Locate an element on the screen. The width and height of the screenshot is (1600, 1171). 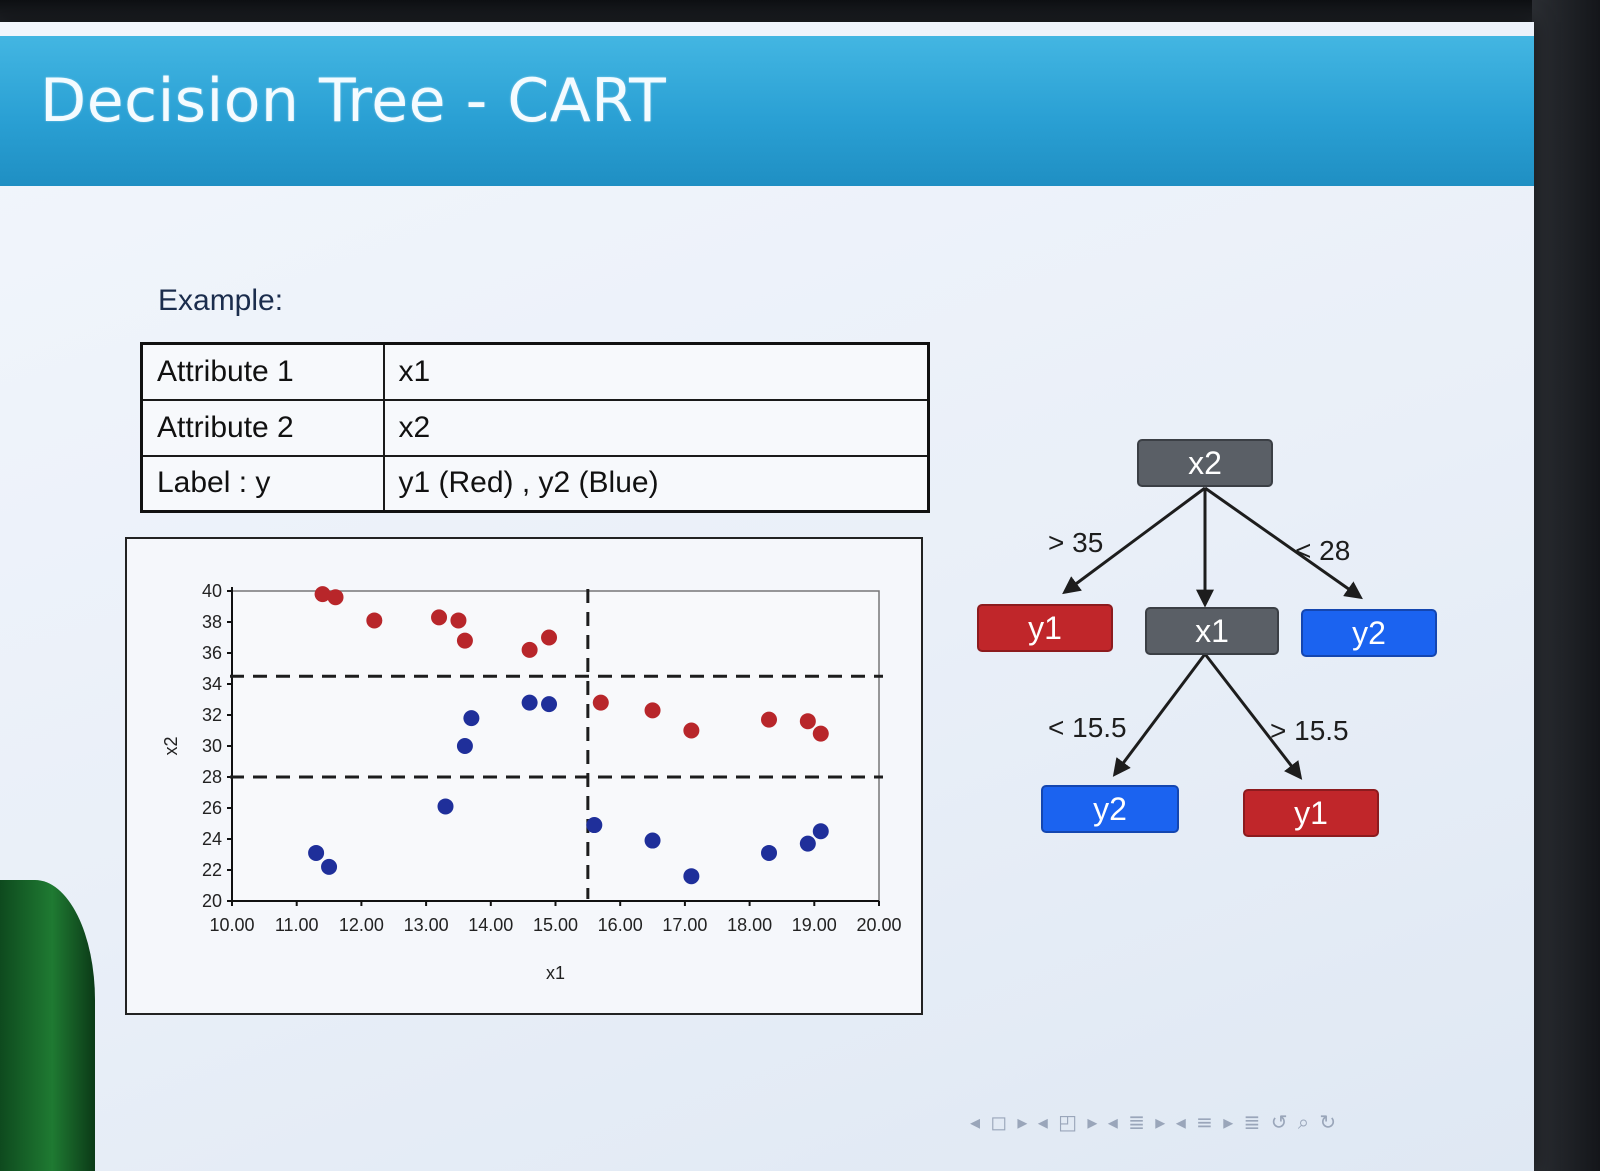
edge-root-right is located at coordinates (1283, 543).